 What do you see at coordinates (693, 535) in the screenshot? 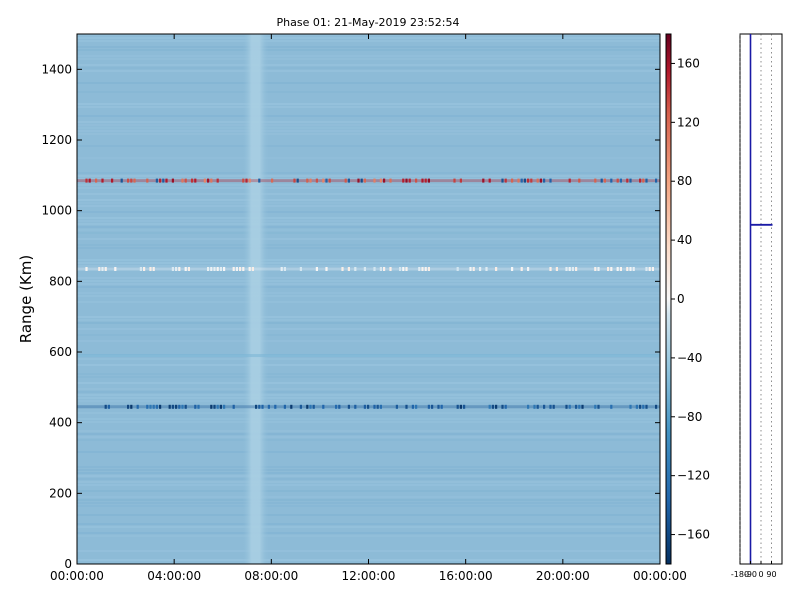
I see `colorbar-tick-label: −160` at bounding box center [693, 535].